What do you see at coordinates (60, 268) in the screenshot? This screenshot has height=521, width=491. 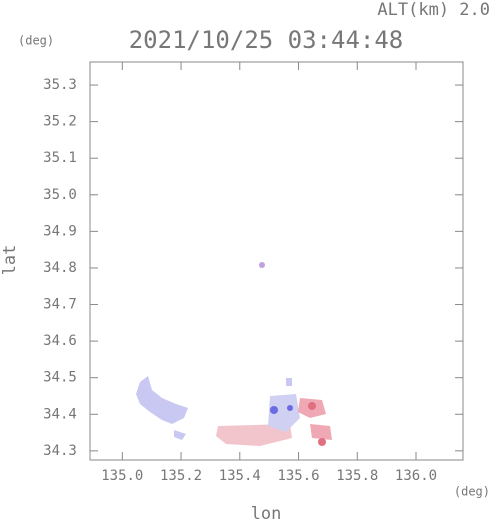 I see `y-tick-label: 34.8` at bounding box center [60, 268].